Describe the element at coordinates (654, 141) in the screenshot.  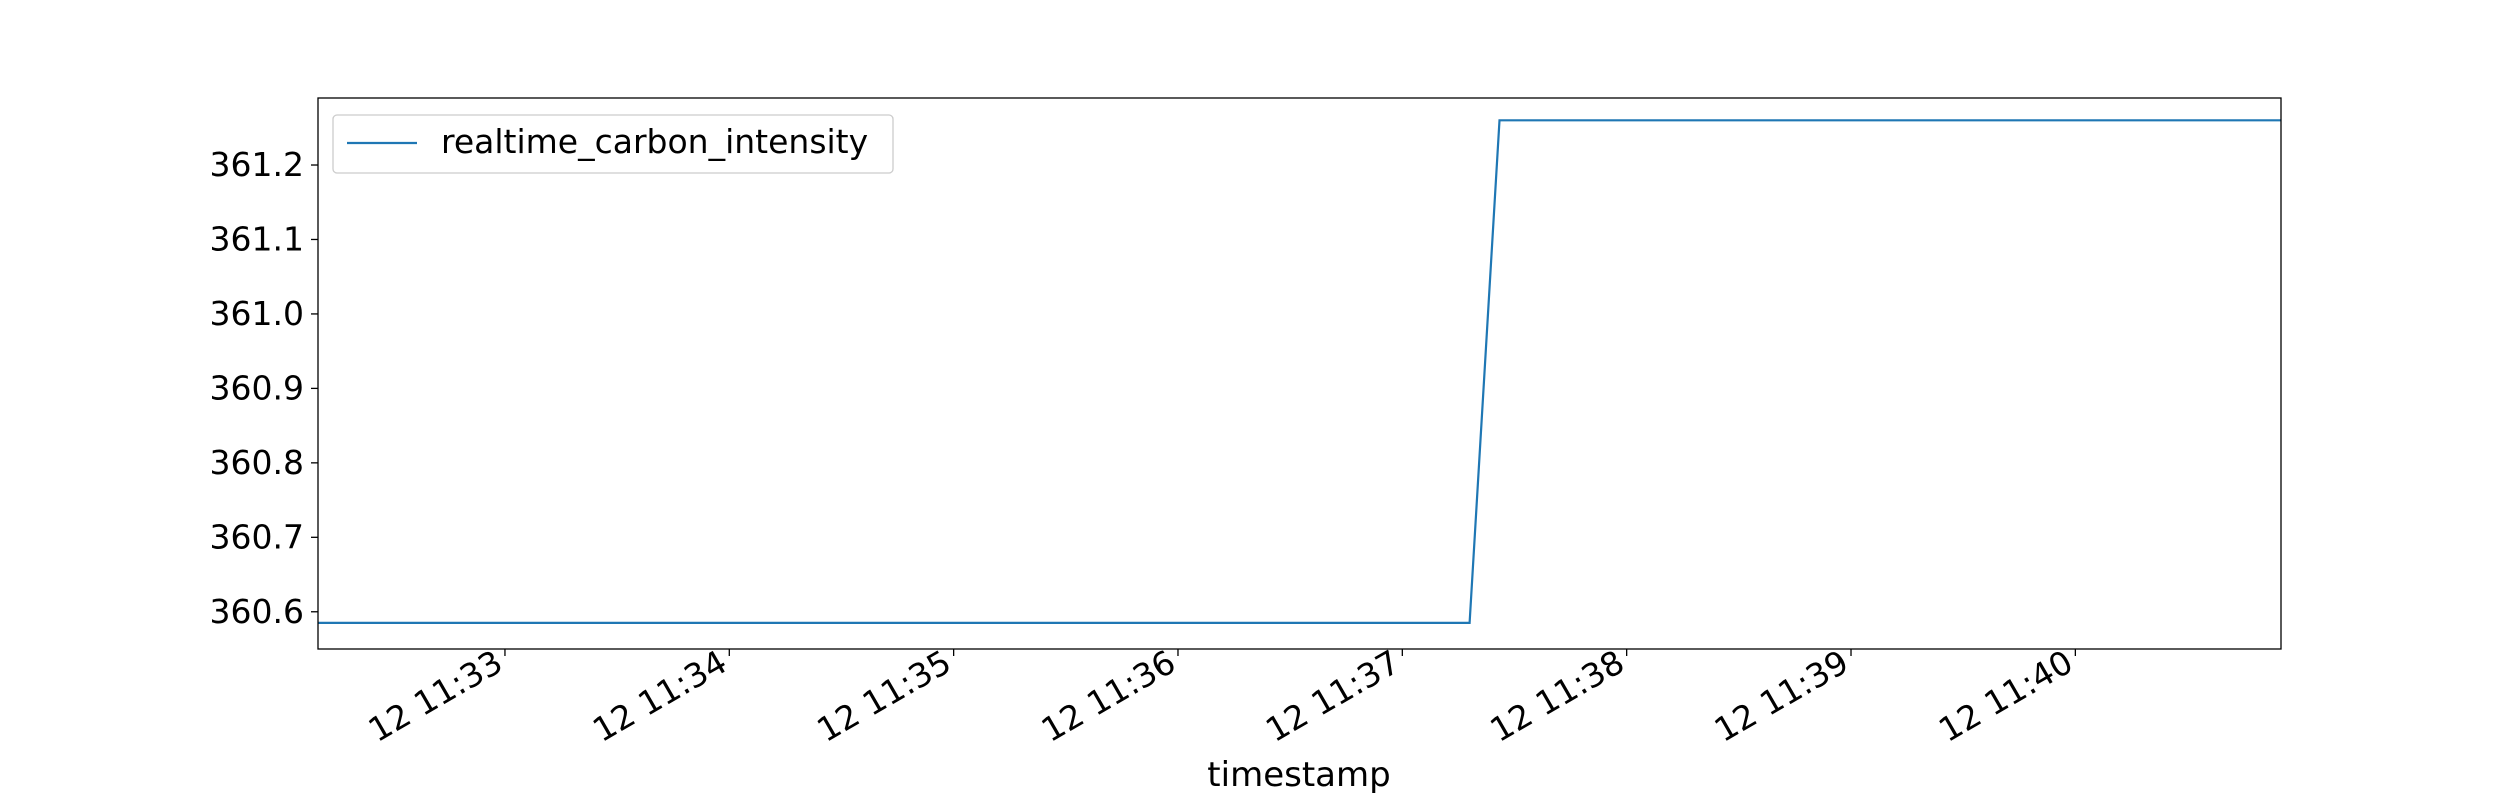
I see `legend-label: realtime_carbon_intensity` at that location.